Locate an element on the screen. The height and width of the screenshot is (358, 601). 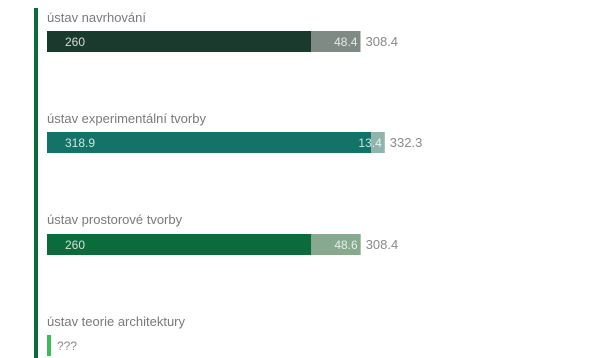
total-value-label: 332.3 is located at coordinates (406, 142).